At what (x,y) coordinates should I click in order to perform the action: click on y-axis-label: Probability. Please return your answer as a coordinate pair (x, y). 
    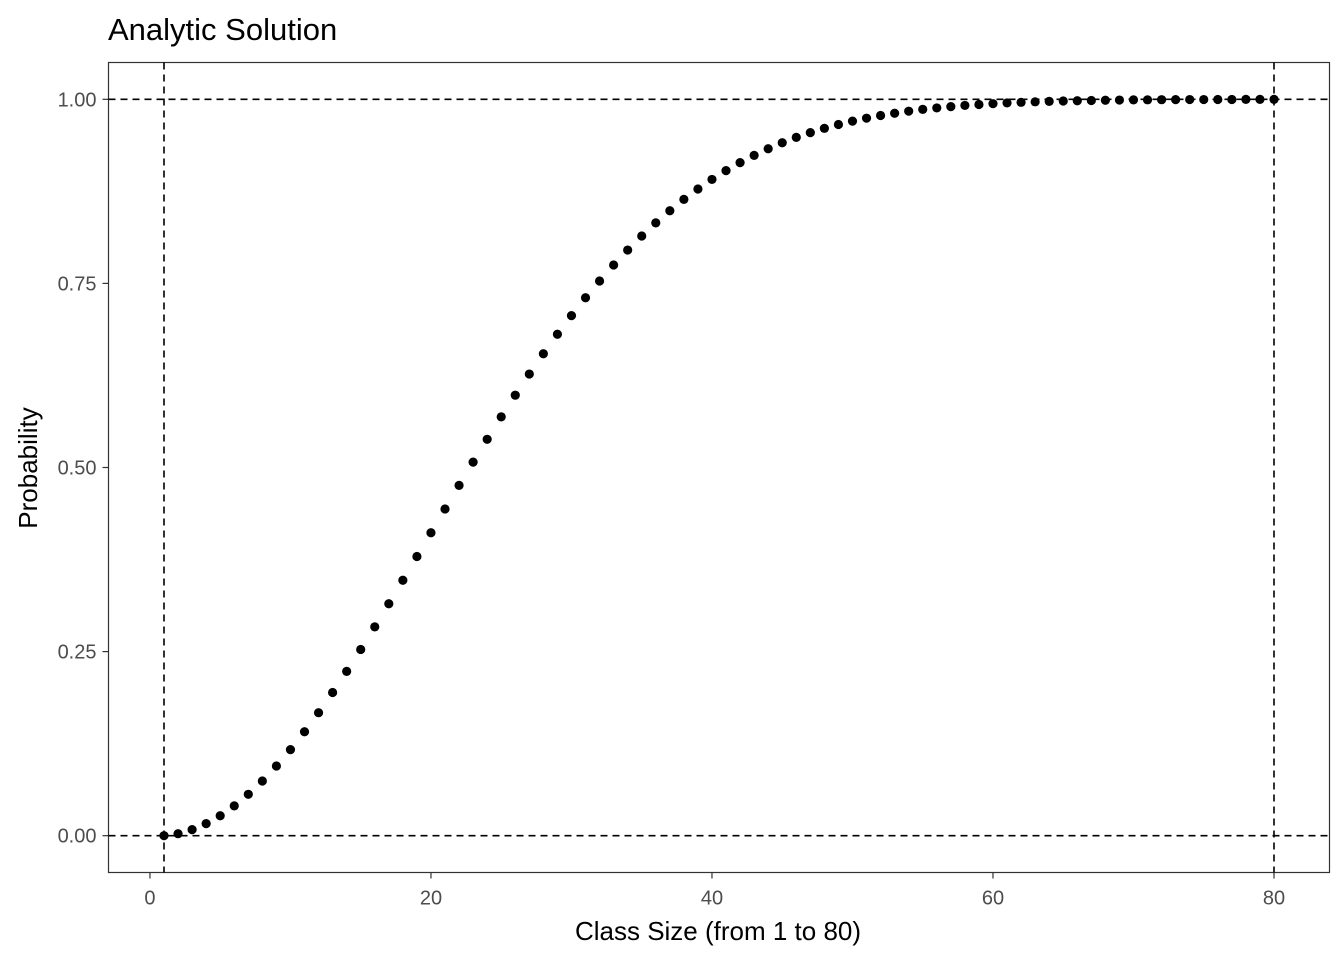
    Looking at the image, I should click on (28, 467).